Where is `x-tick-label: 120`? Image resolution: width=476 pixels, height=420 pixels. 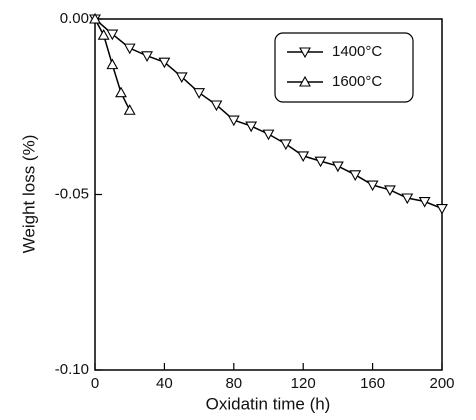
x-tick-label: 120 is located at coordinates (303, 383).